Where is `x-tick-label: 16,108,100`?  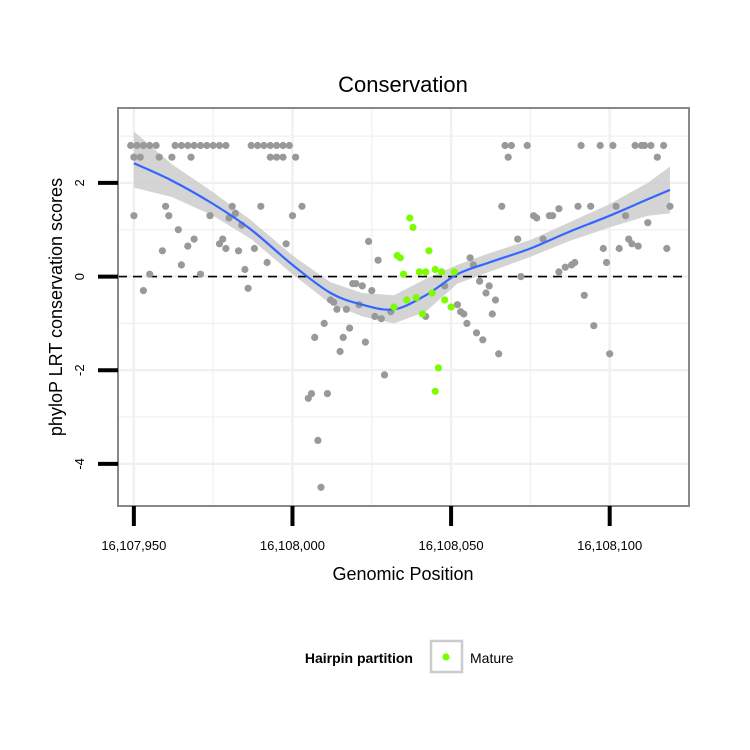
x-tick-label: 16,108,100 is located at coordinates (609, 545).